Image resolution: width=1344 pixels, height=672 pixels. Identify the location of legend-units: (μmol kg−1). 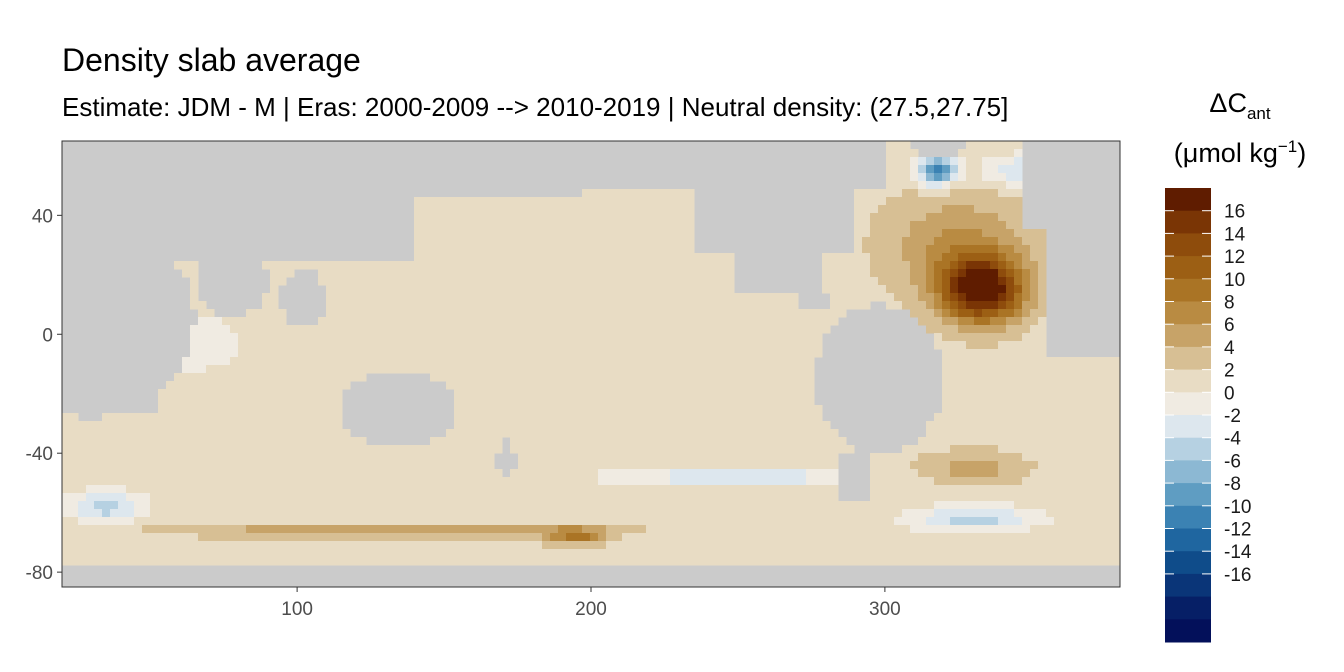
(1240, 152).